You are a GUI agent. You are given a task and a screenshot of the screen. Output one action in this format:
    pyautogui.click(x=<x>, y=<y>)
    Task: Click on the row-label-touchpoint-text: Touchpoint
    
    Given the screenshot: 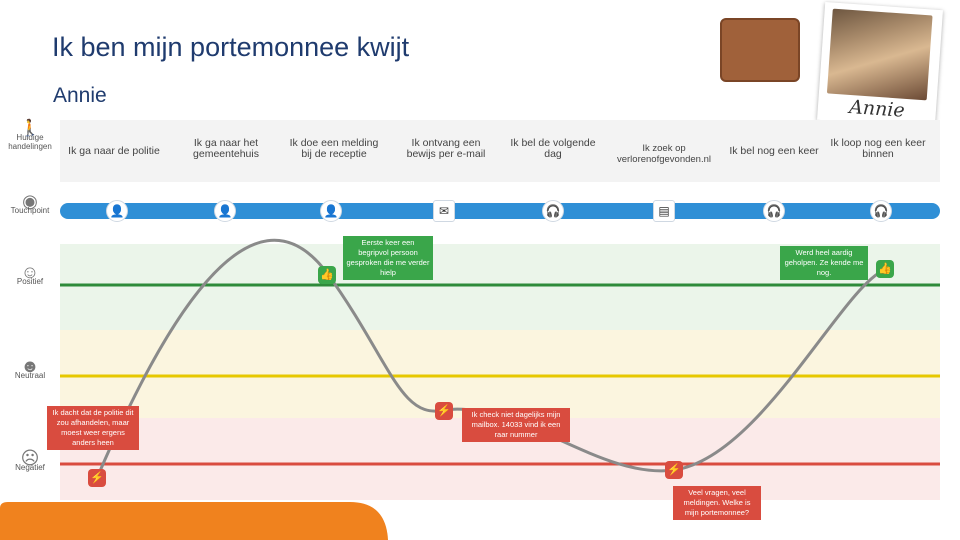 What is the action you would take?
    pyautogui.click(x=30, y=210)
    